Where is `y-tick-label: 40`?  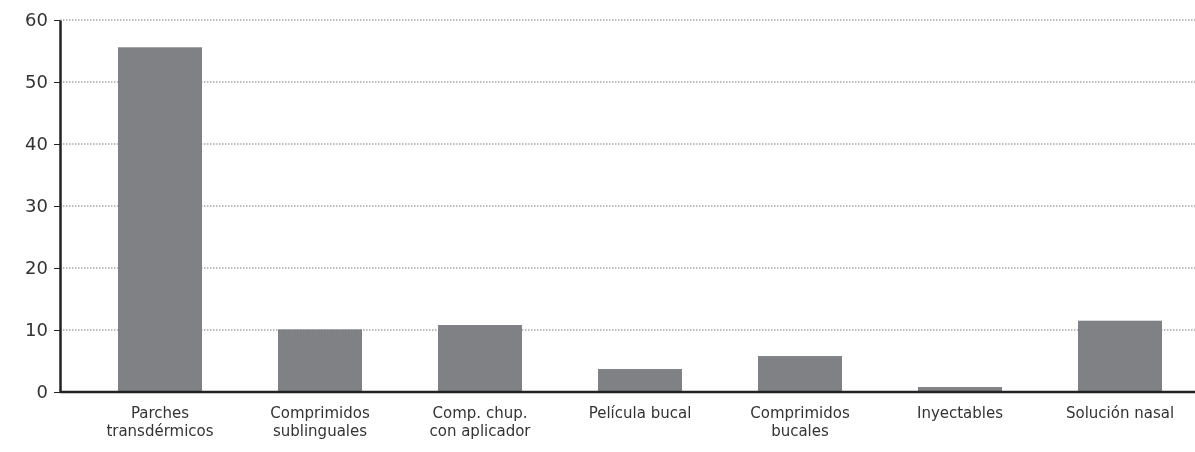 y-tick-label: 40 is located at coordinates (36, 144).